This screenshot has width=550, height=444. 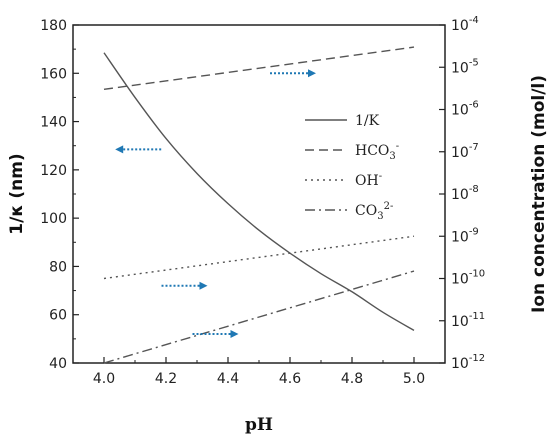 I want to click on y-right-tick-label: 10⁻⁶, so click(x=465, y=109).